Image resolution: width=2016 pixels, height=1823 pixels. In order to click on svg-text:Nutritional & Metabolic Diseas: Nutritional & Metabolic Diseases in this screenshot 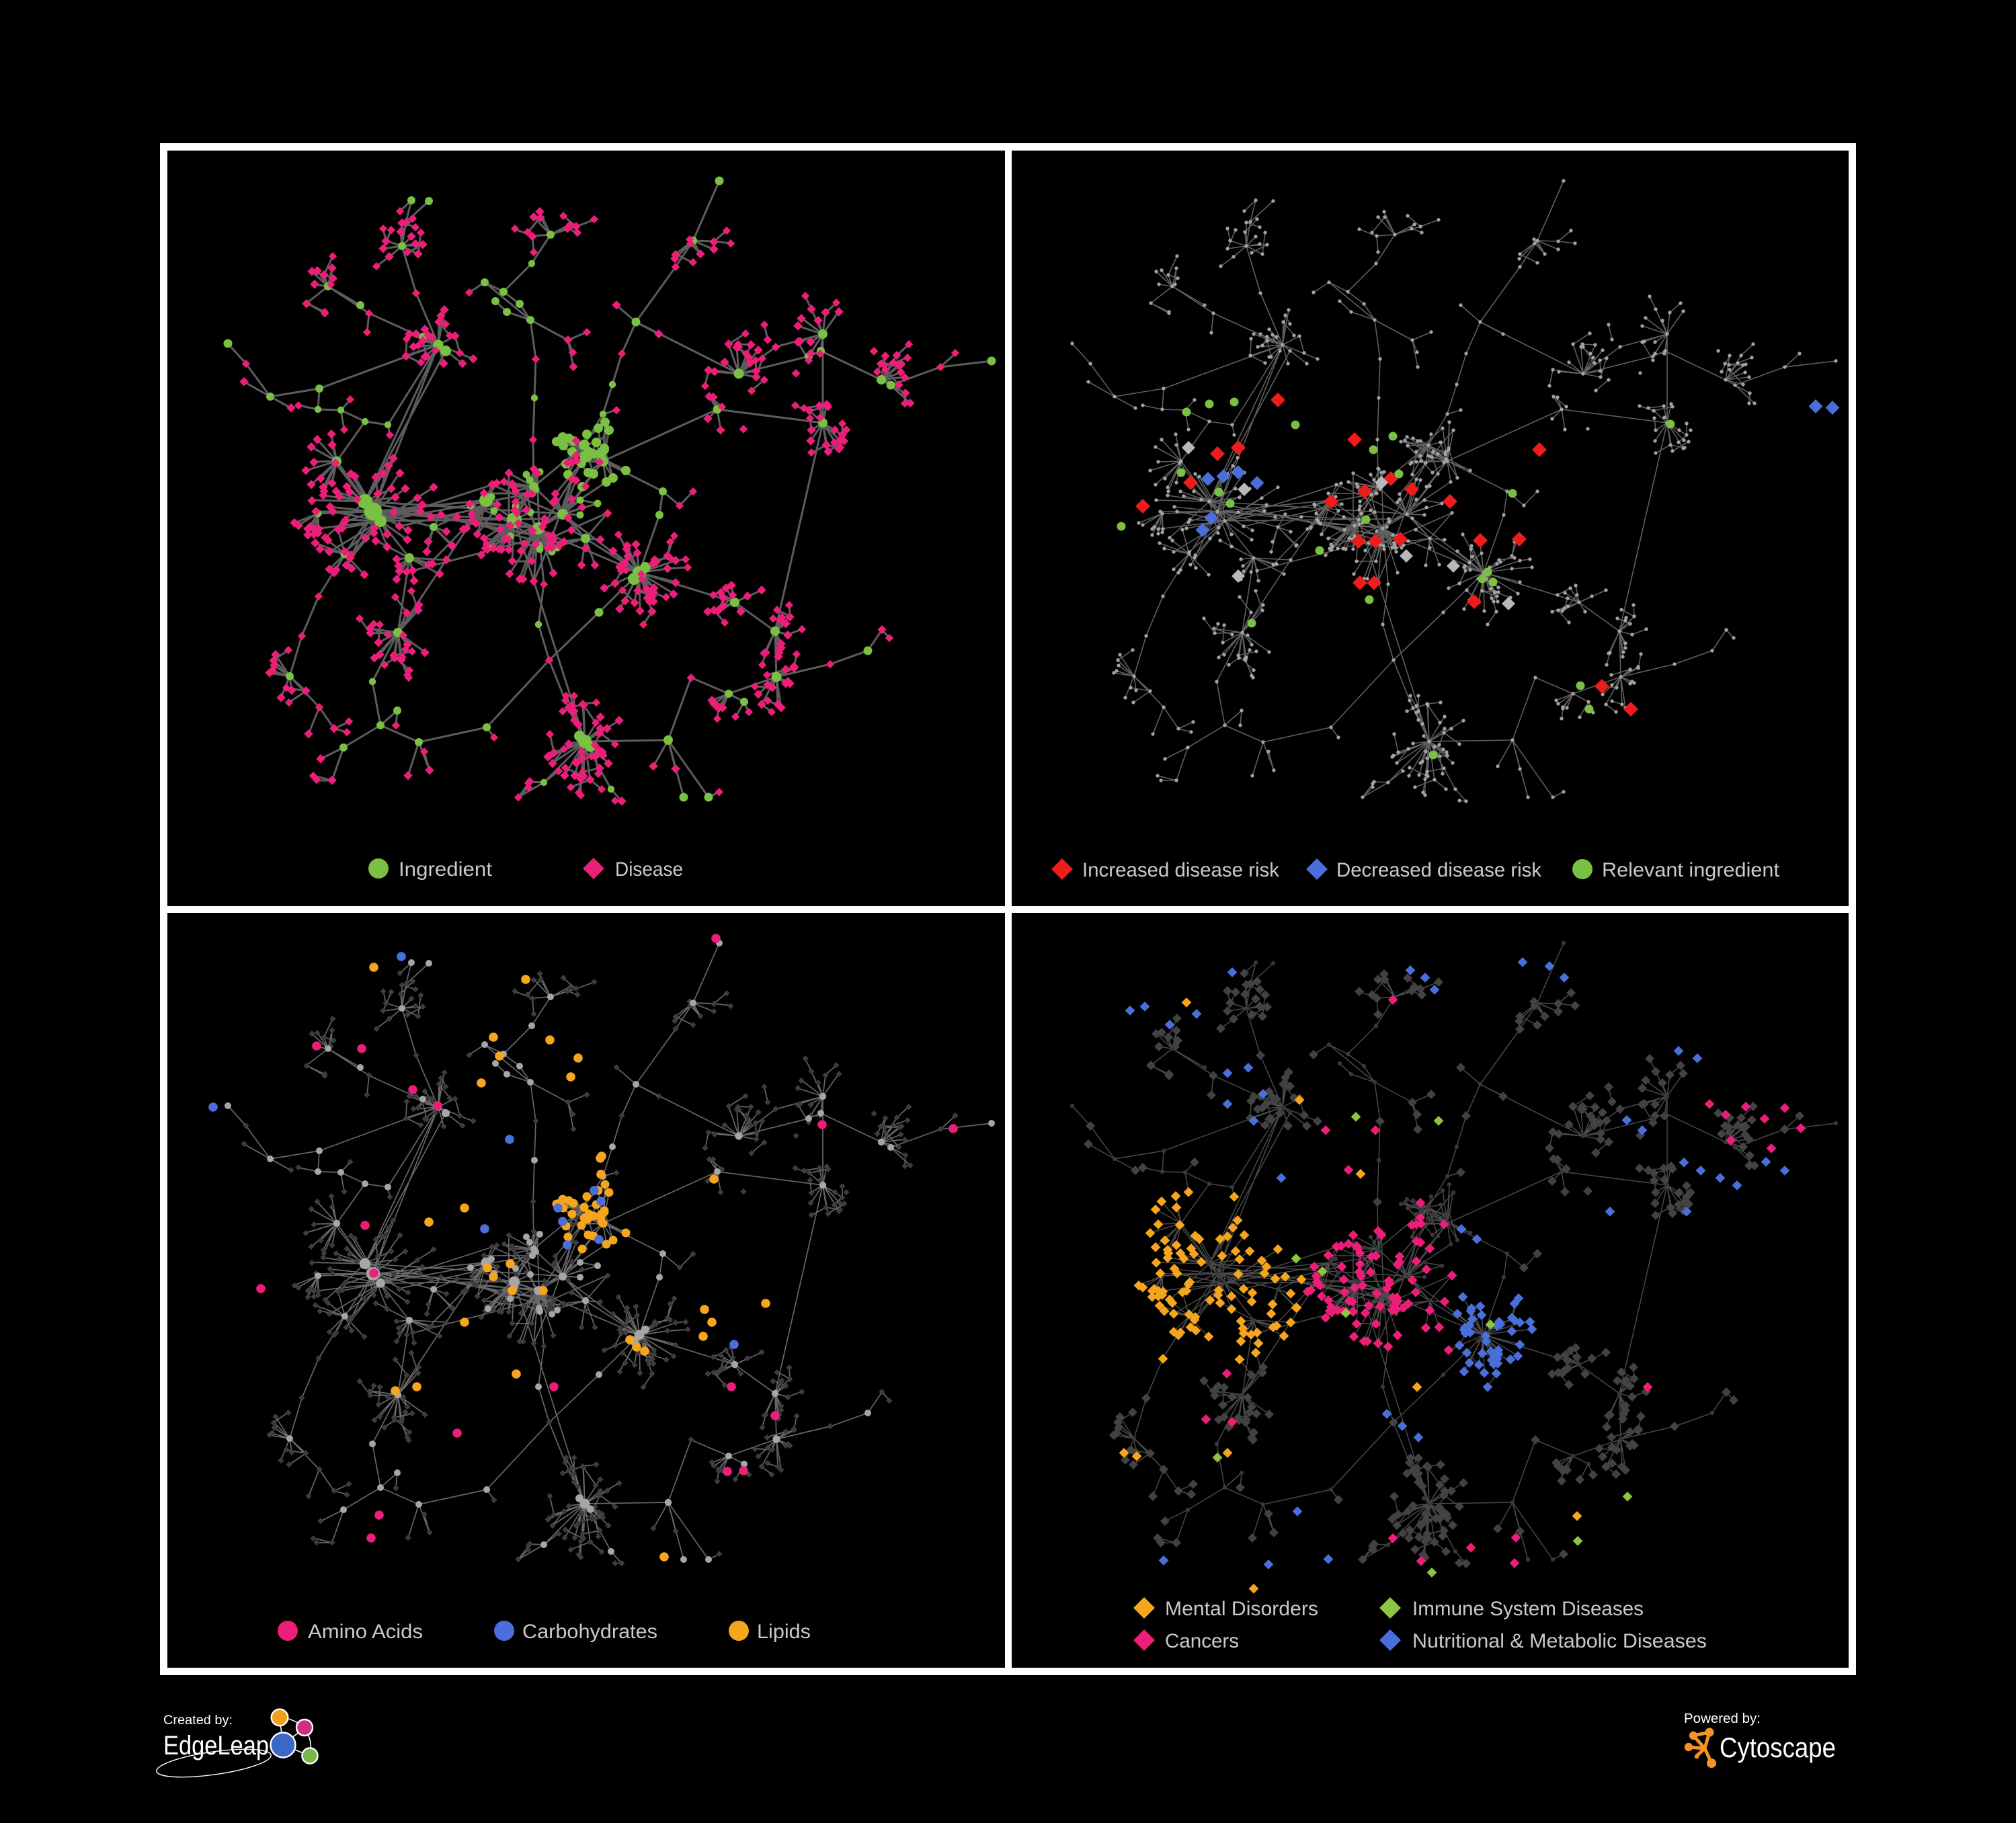, I will do `click(1559, 1641)`.